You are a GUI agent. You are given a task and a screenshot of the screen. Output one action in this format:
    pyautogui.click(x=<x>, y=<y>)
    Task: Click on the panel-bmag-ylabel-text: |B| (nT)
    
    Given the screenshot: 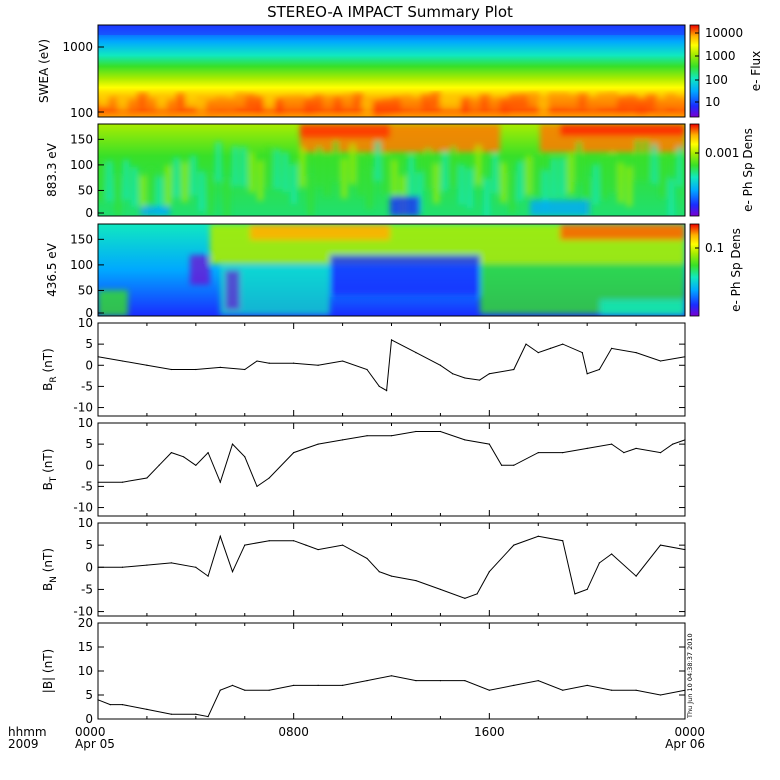 What is the action you would take?
    pyautogui.click(x=48, y=671)
    